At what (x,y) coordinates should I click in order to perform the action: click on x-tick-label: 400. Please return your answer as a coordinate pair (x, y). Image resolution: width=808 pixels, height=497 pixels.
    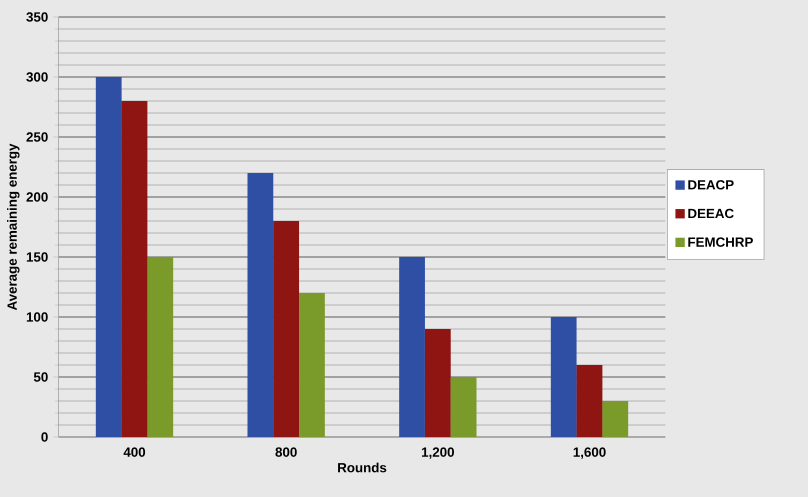
    Looking at the image, I should click on (135, 452).